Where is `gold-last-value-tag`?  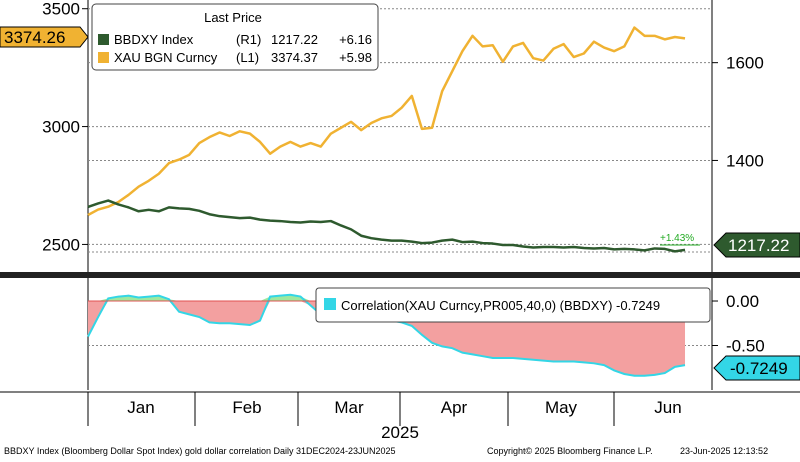 gold-last-value-tag is located at coordinates (44, 37).